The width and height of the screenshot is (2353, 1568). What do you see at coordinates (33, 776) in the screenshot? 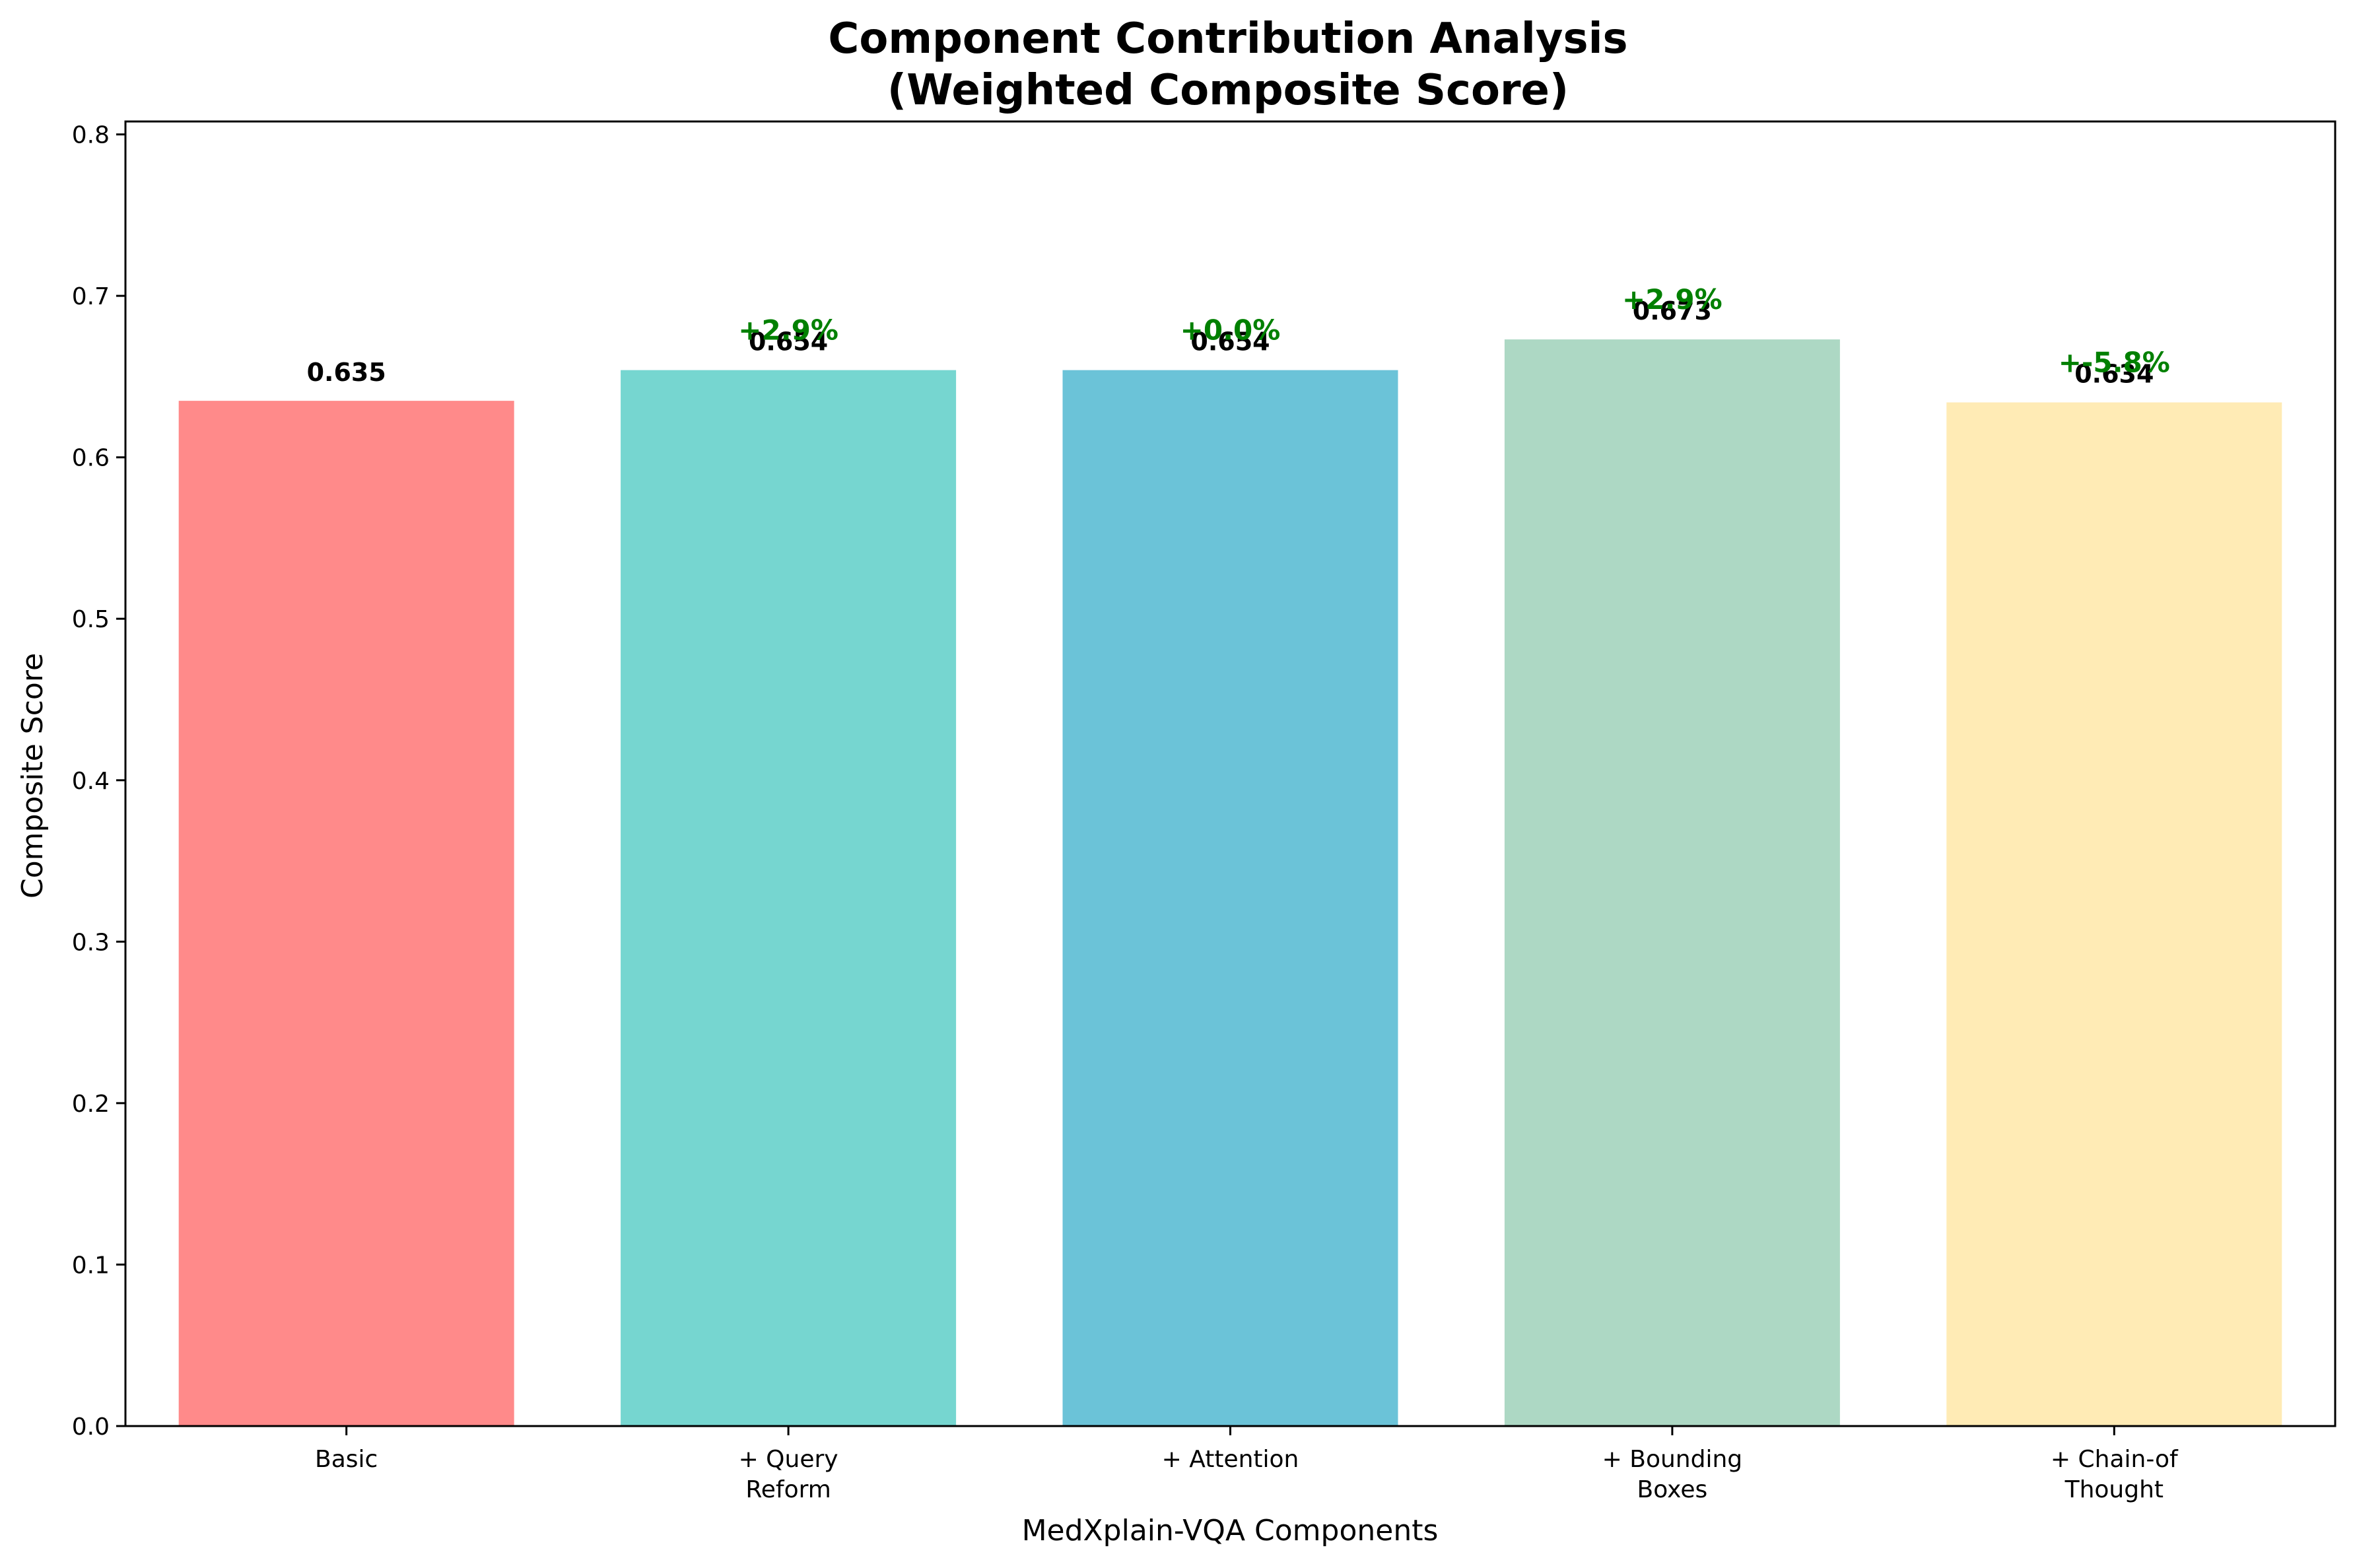
I see `y-axis-label: Composite Score` at bounding box center [33, 776].